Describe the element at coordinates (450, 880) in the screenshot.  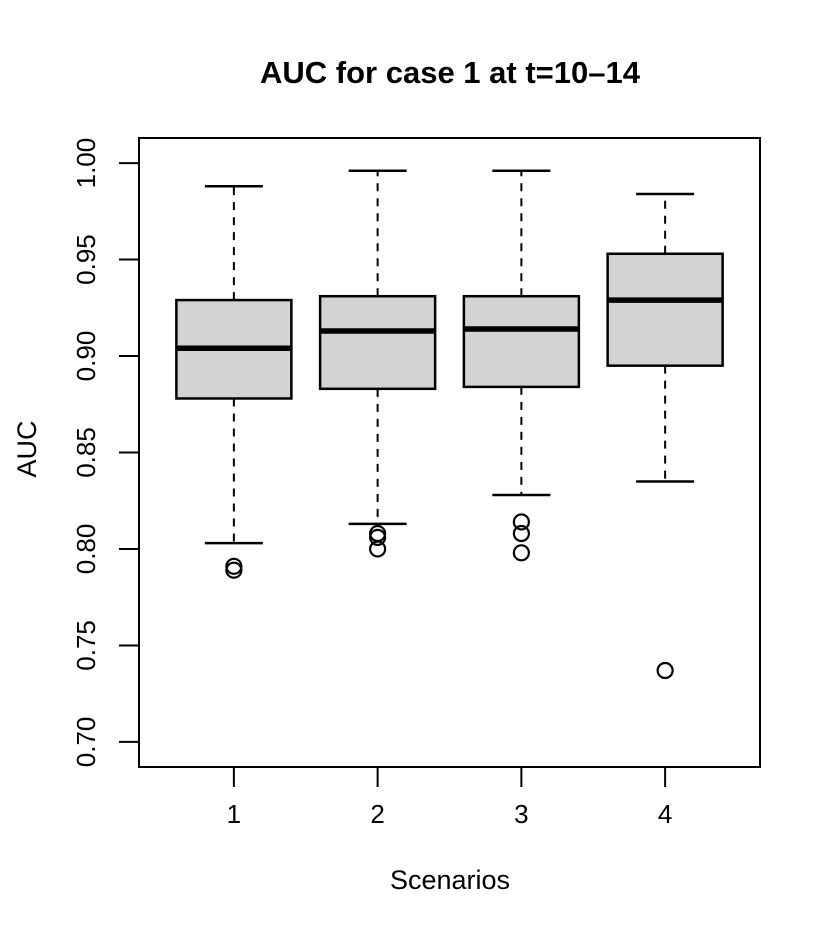
I see `x-axis-label: Scenarios` at that location.